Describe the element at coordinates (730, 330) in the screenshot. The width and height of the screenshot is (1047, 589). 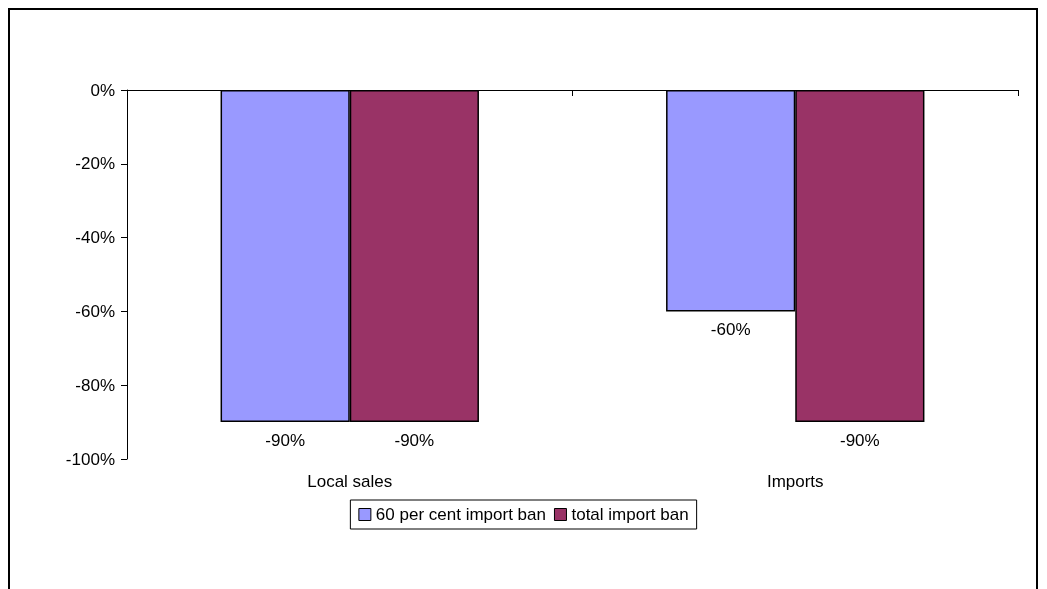
I see `data-label: -60%` at that location.